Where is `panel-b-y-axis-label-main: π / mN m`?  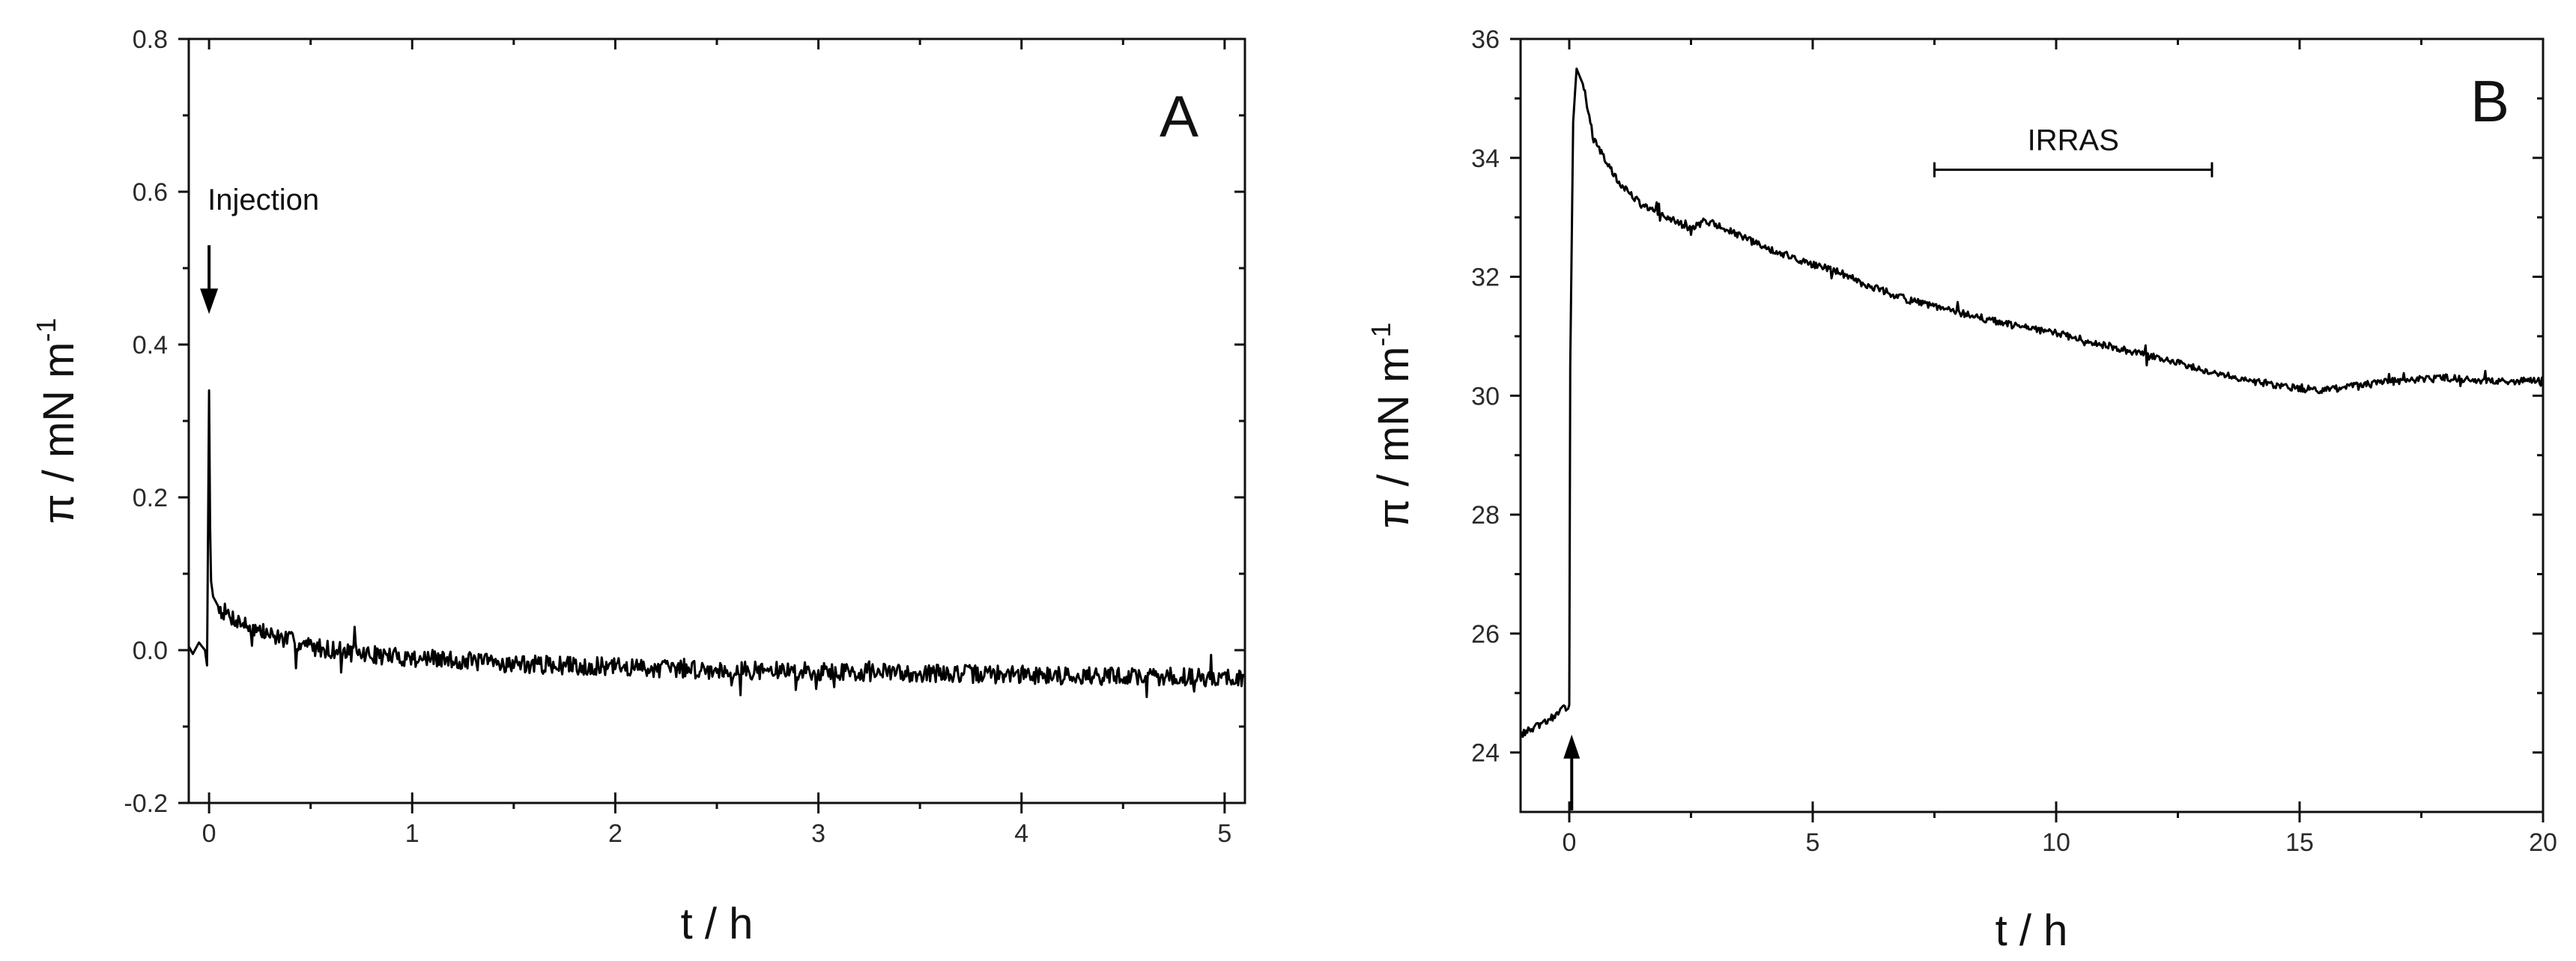
panel-b-y-axis-label-main: π / mN m is located at coordinates (1393, 438).